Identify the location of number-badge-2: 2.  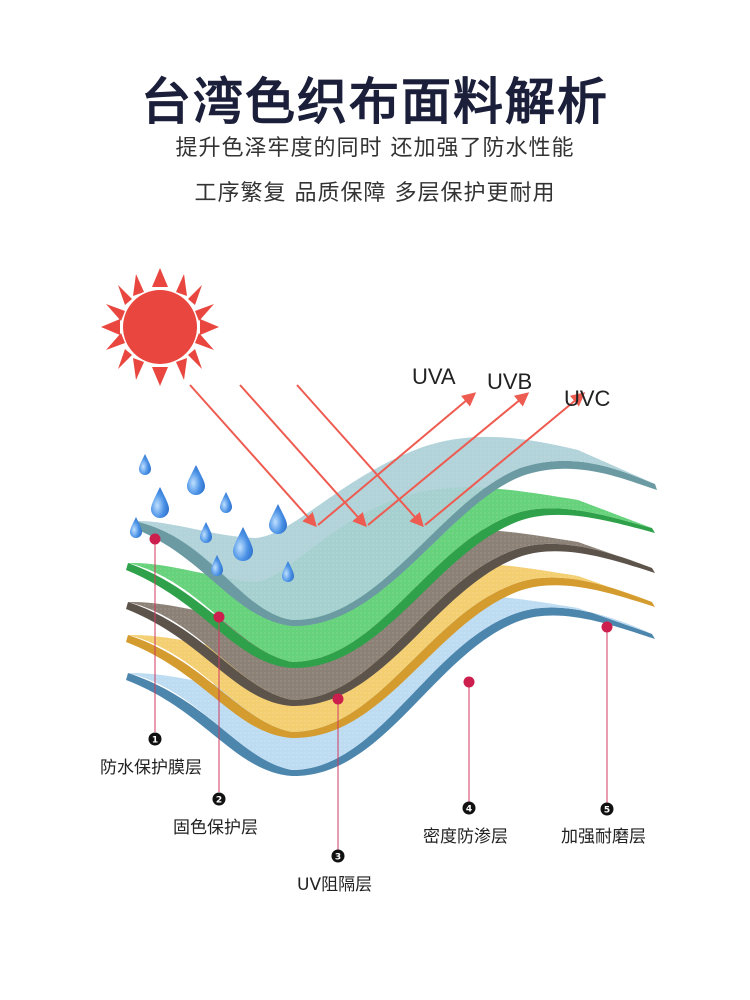
(219, 799).